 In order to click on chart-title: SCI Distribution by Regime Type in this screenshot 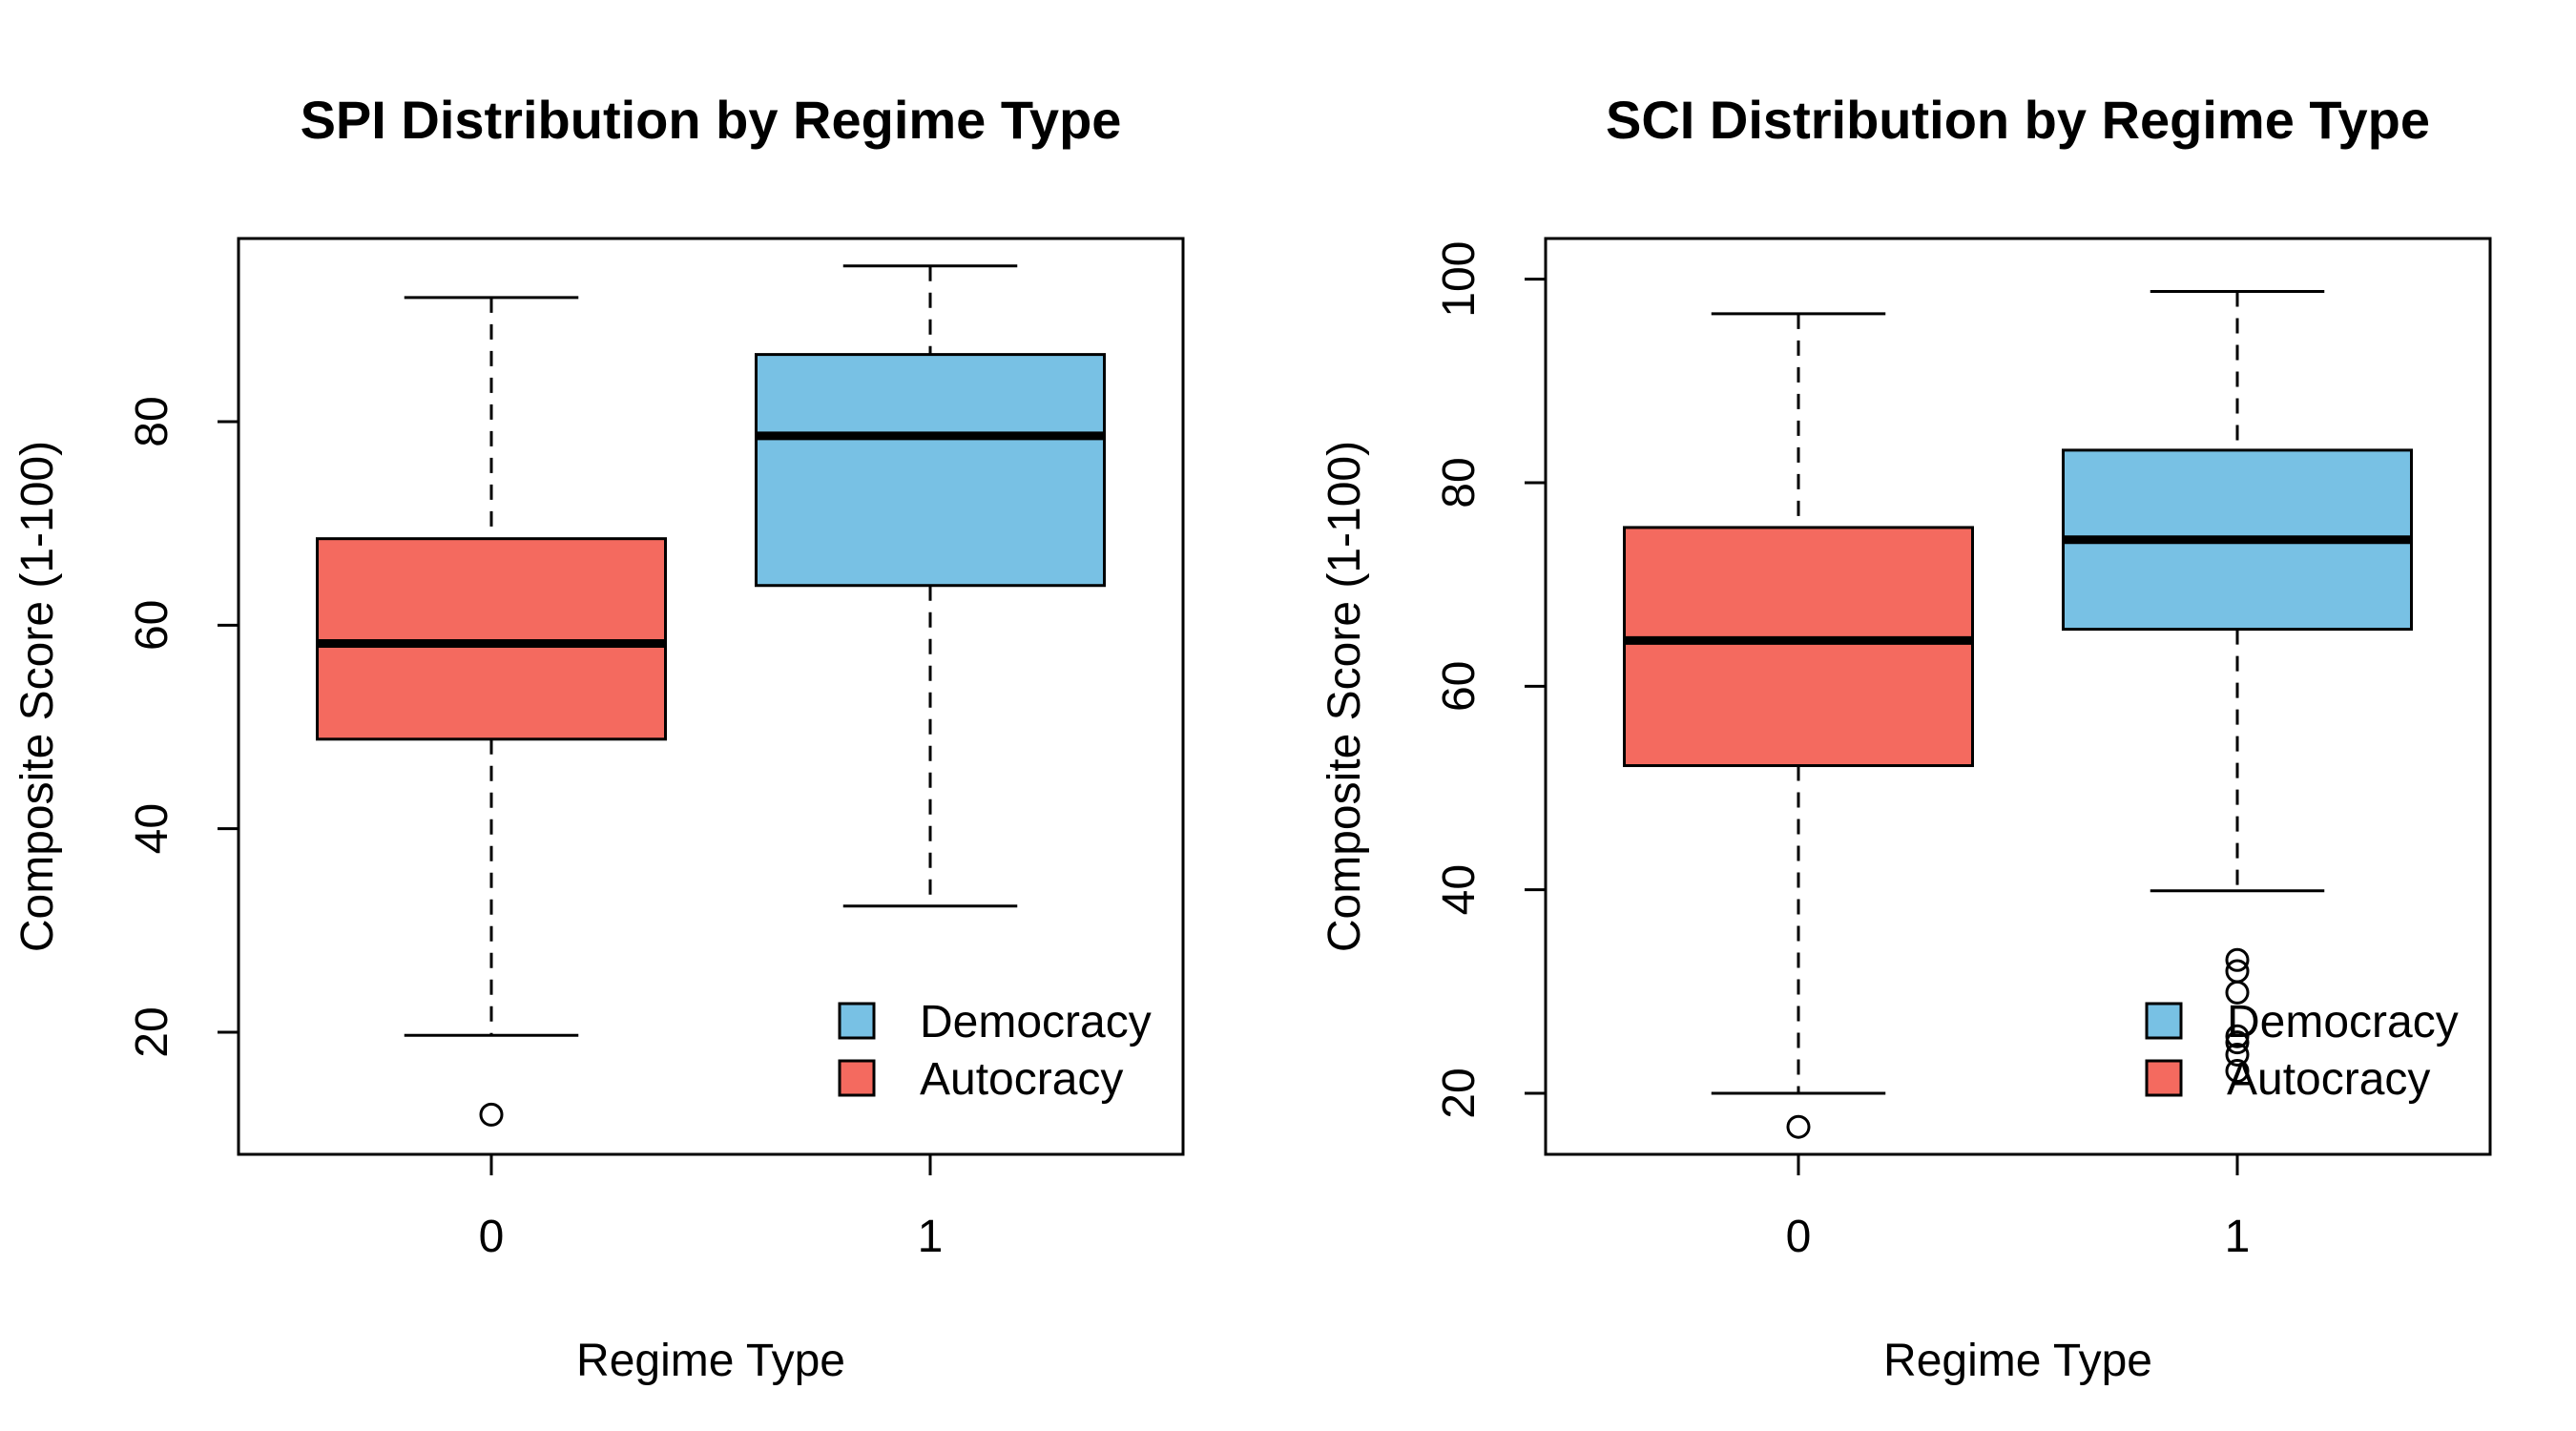, I will do `click(2018, 120)`.